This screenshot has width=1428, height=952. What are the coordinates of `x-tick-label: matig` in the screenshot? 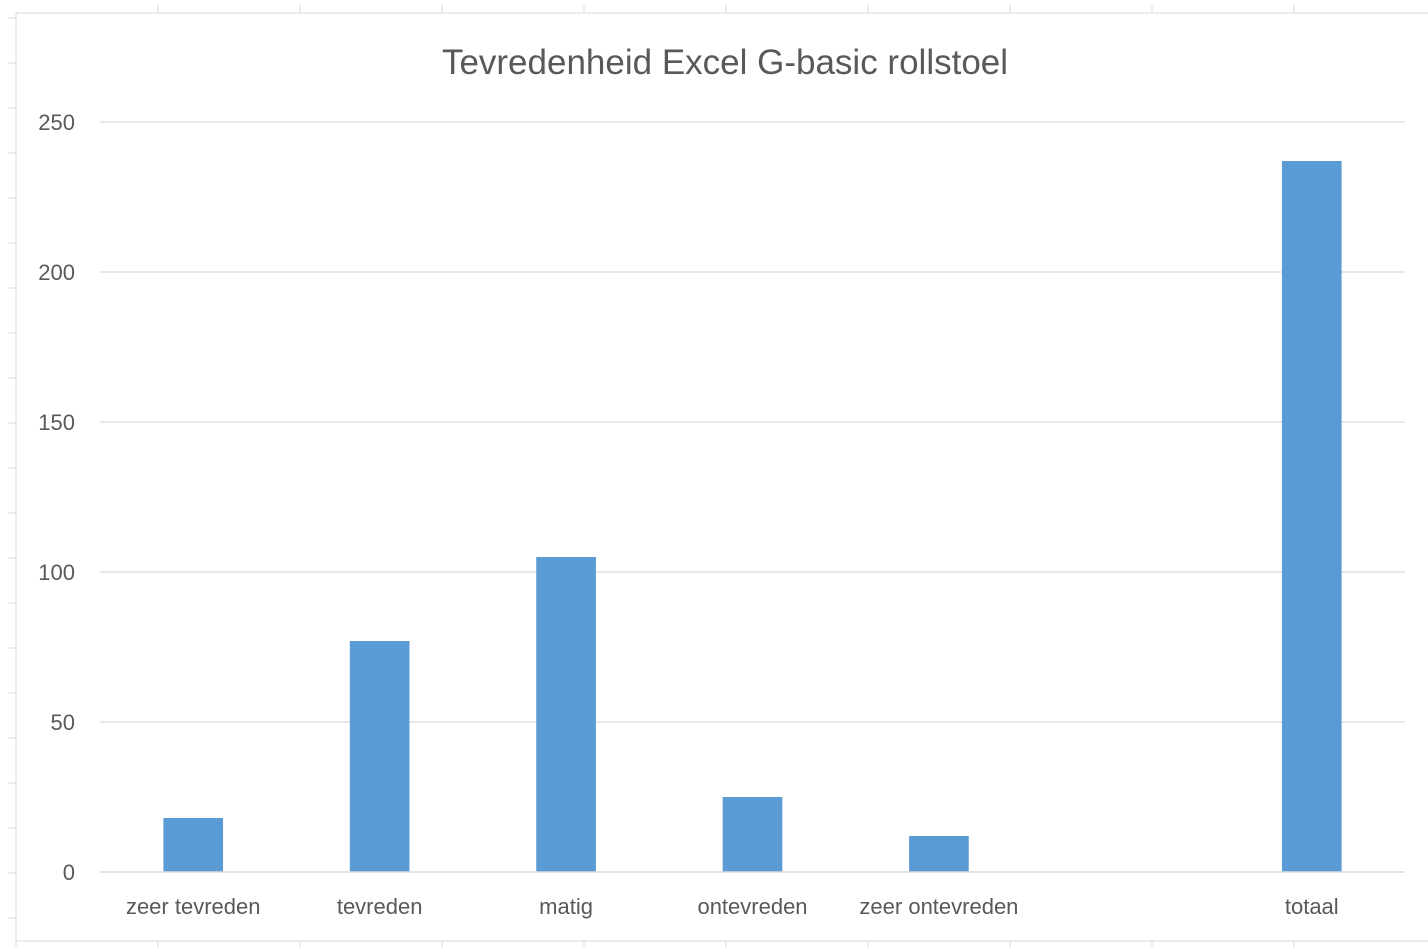 It's located at (566, 906).